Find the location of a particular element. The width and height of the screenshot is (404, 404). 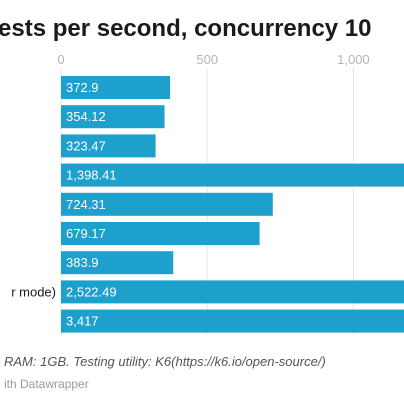

category-labels: r mode) is located at coordinates (33, 291).